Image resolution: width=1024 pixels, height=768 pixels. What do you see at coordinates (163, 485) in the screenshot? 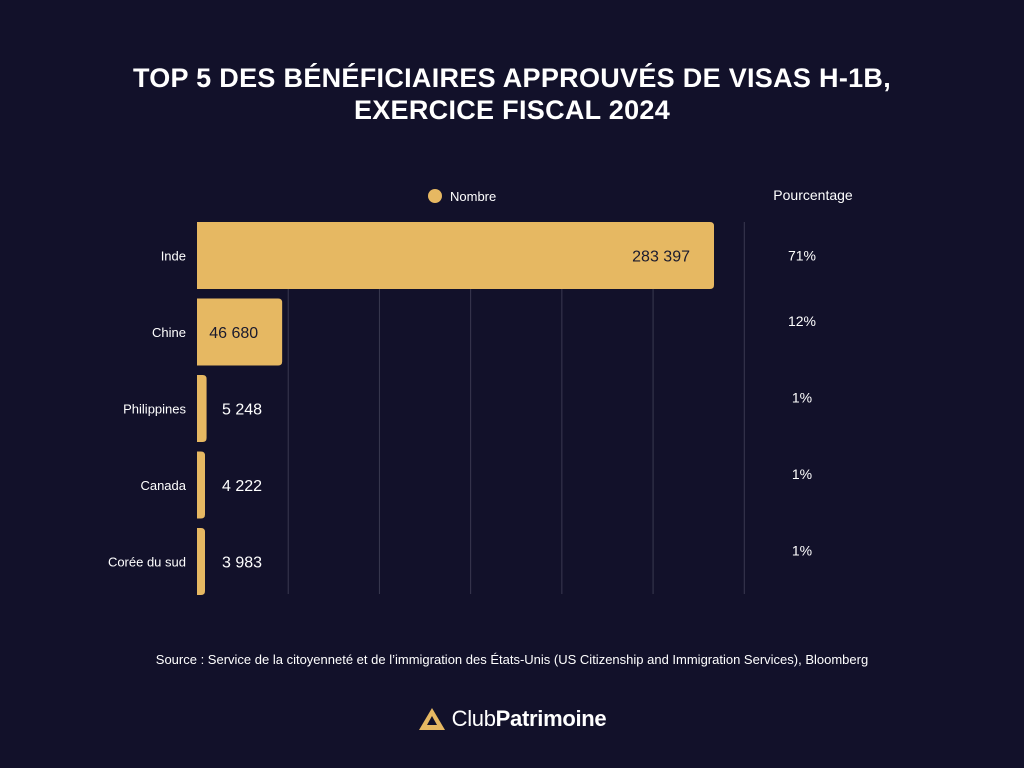
I see `category-label: Canada` at bounding box center [163, 485].